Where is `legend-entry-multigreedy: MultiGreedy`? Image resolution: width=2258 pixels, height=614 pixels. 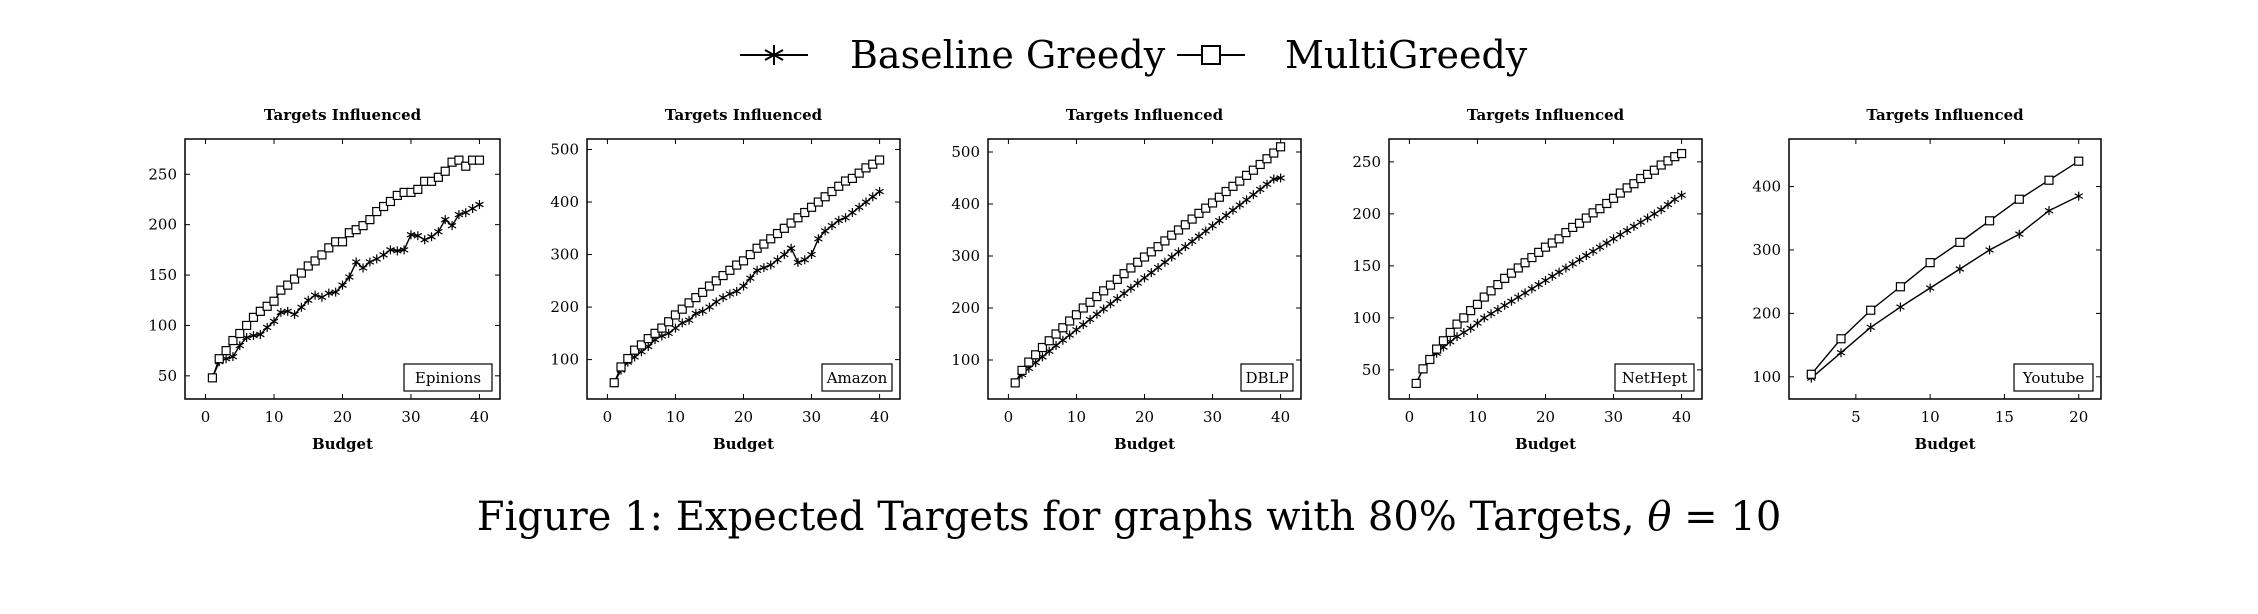
legend-entry-multigreedy: MultiGreedy is located at coordinates (1352, 55).